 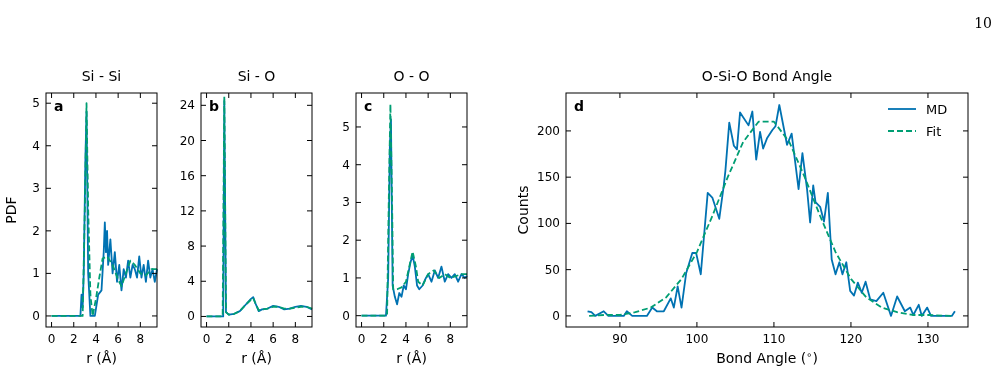 I want to click on annotation: a, so click(x=59, y=106).